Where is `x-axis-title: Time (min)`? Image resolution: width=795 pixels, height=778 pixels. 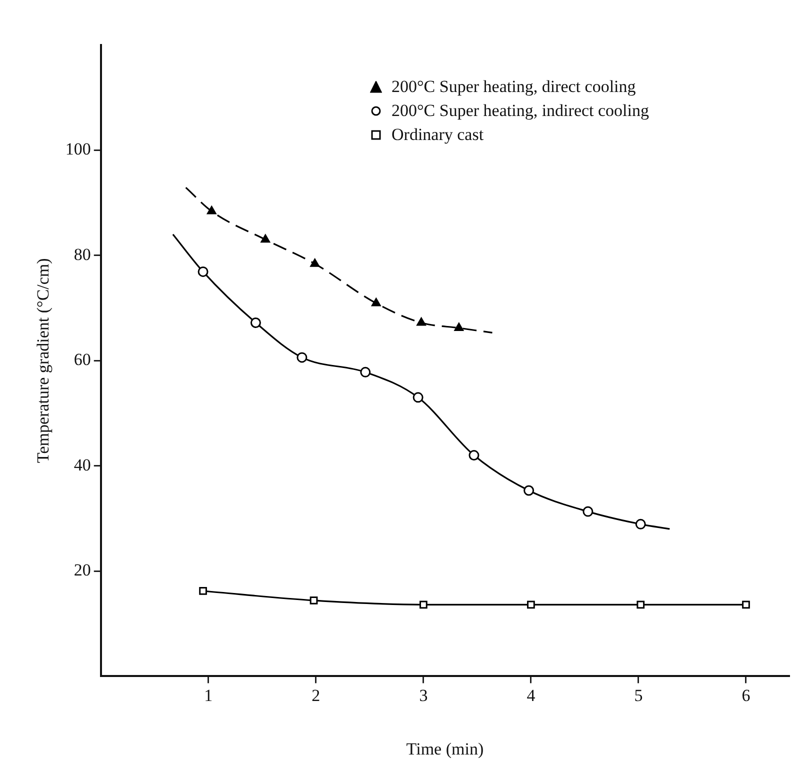
x-axis-title: Time (min) is located at coordinates (445, 748).